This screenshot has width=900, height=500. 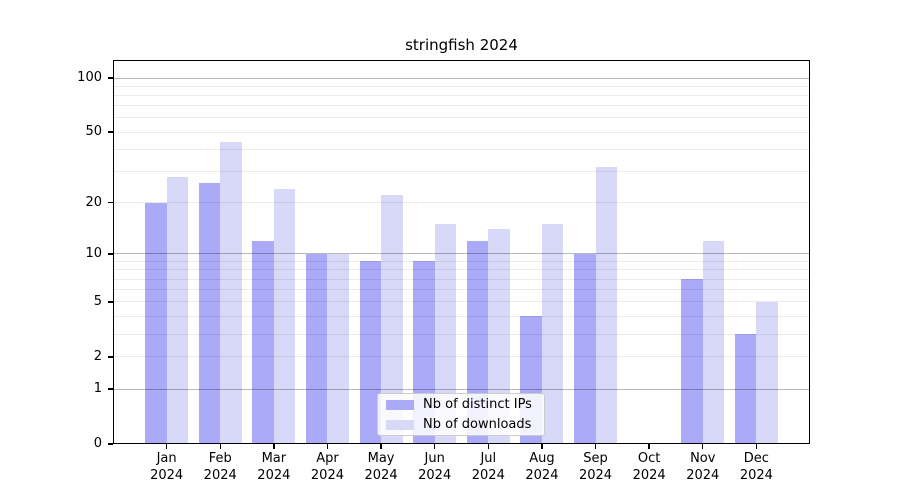 What do you see at coordinates (692, 361) in the screenshot?
I see `bar-nov-distinct-ips` at bounding box center [692, 361].